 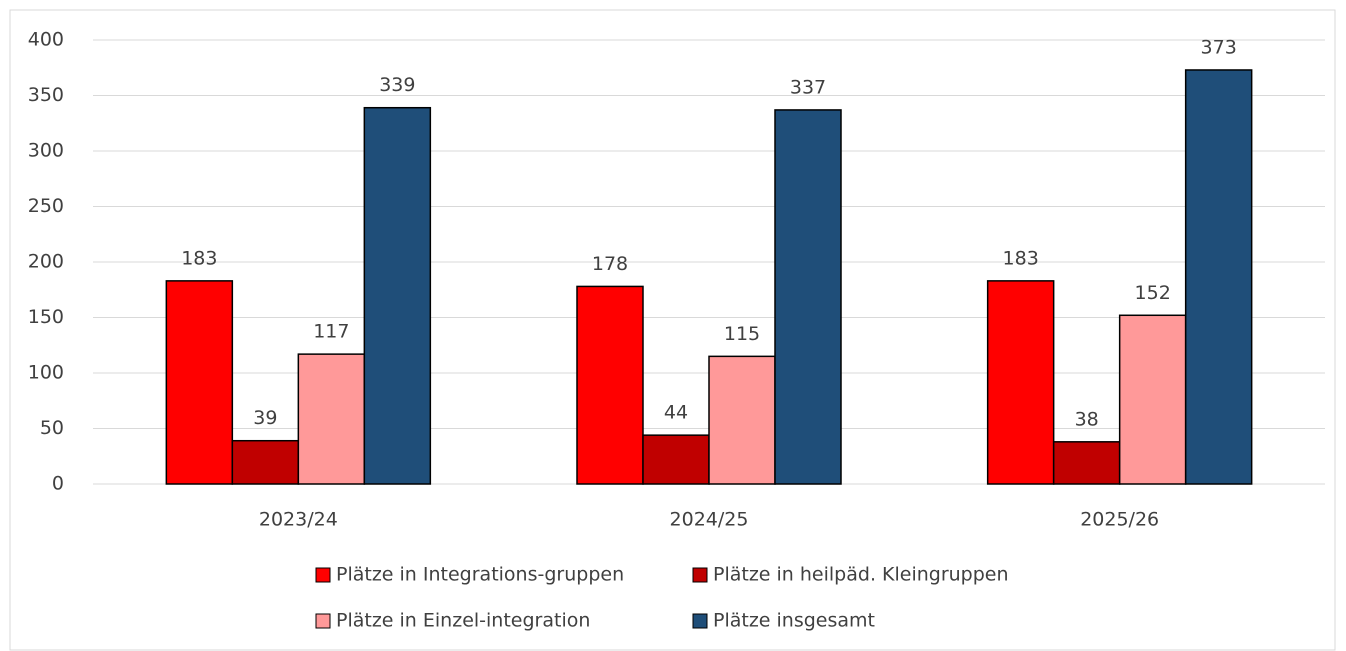 I want to click on data-label: 339, so click(x=397, y=85).